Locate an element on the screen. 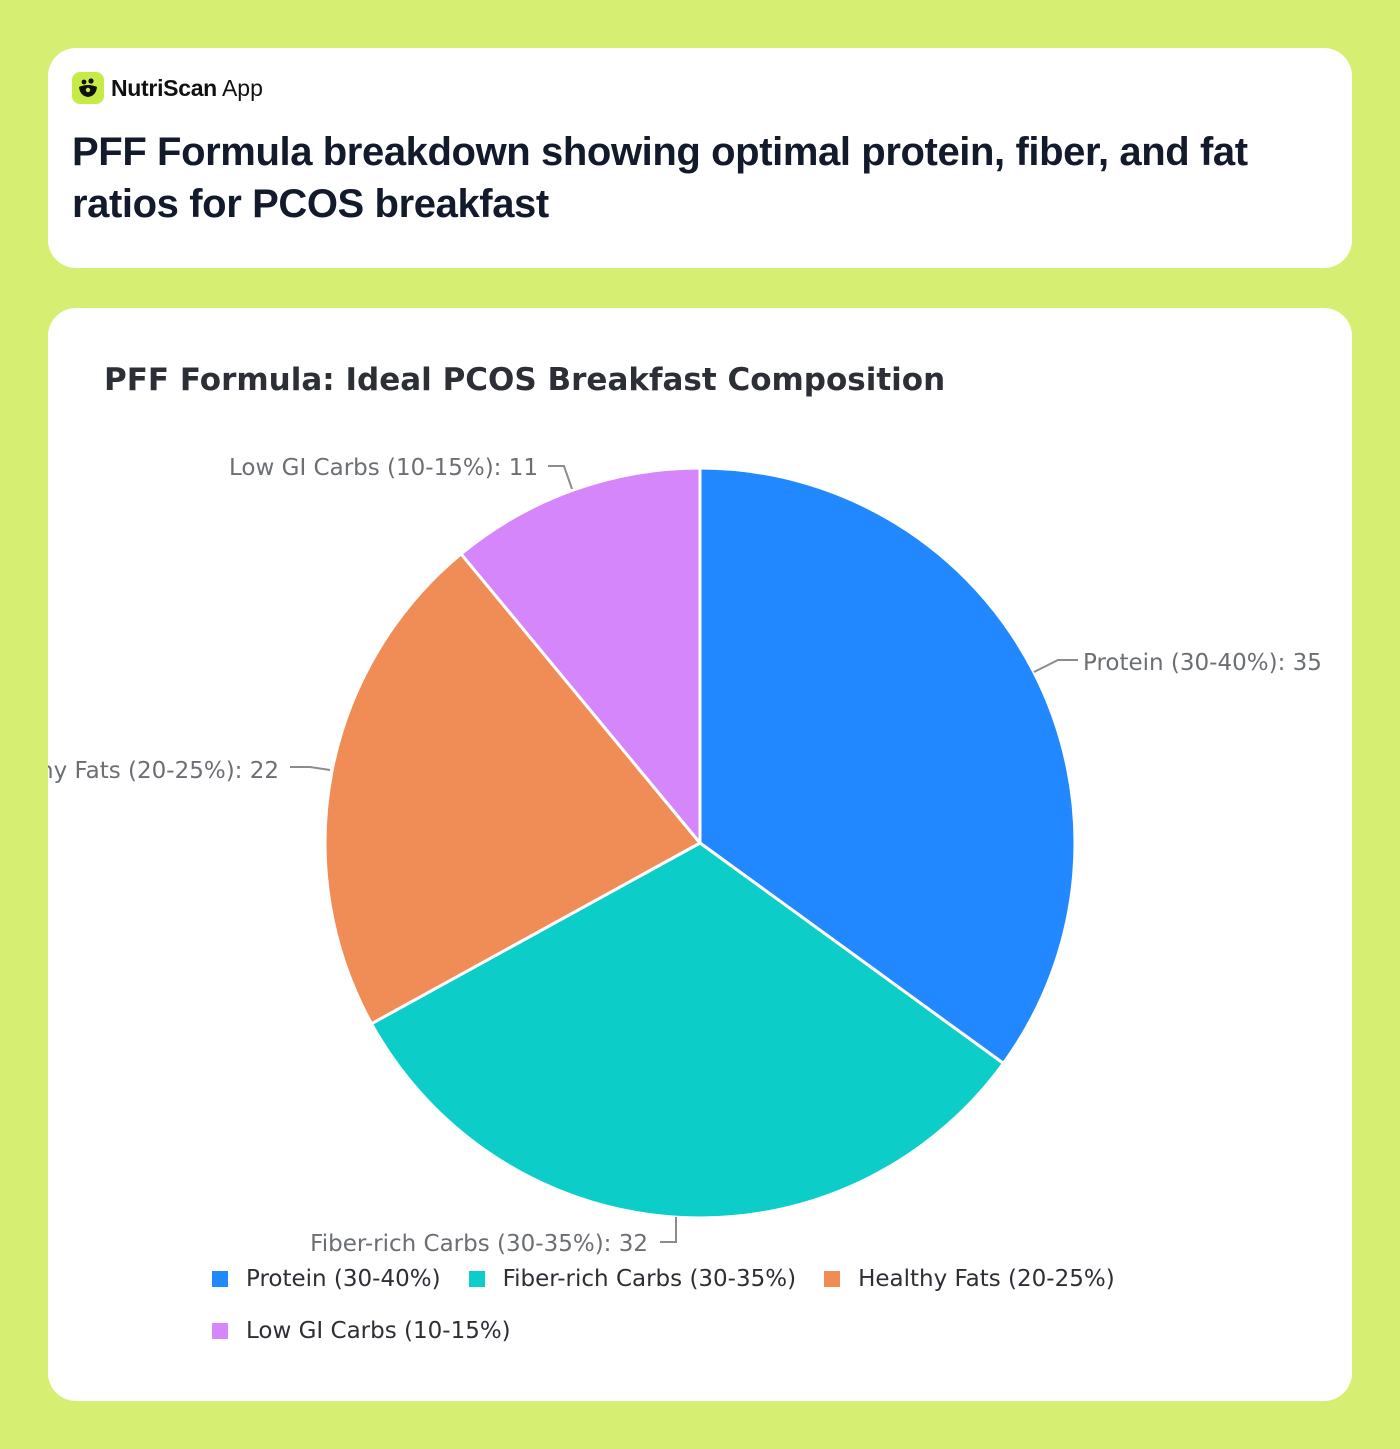 The image size is (1400, 1449). legend-item-fiber: Fiber-rich Carbs (30-35%) is located at coordinates (632, 1279).